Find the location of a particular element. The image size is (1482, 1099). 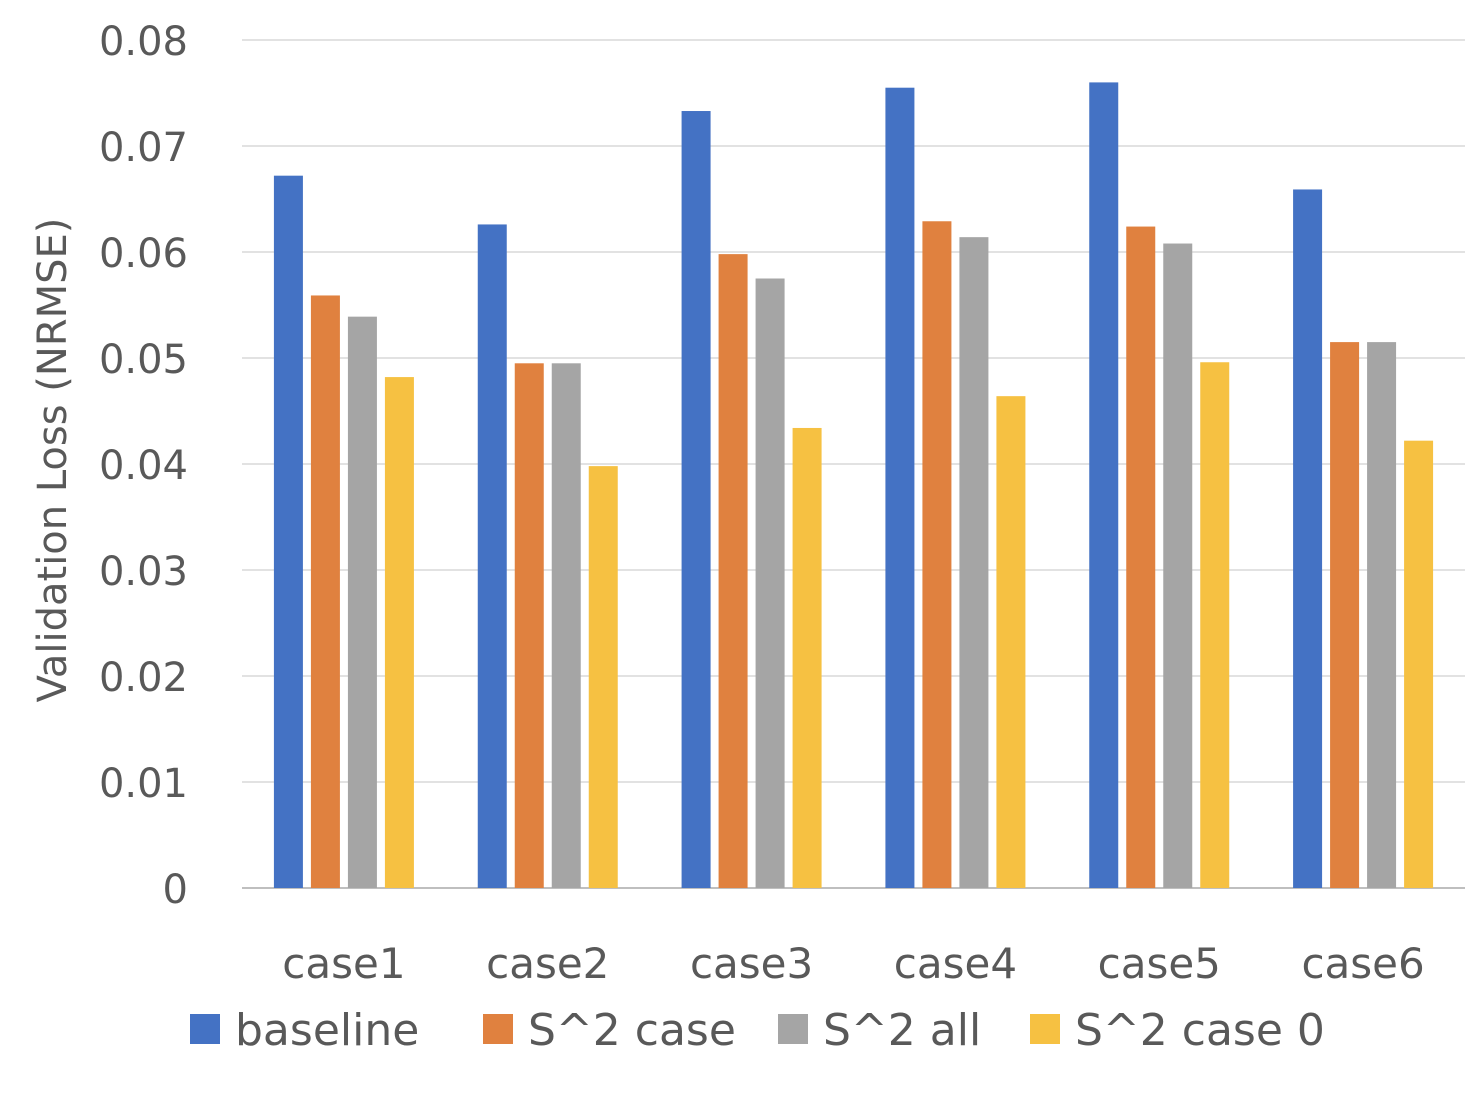

x-tick-label: case4 is located at coordinates (955, 963).